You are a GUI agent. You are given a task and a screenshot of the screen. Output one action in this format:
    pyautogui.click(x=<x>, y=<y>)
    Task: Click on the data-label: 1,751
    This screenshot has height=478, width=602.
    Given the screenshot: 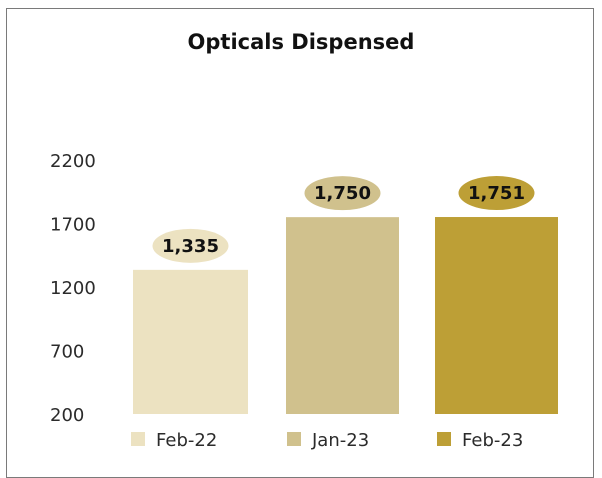 What is the action you would take?
    pyautogui.click(x=496, y=193)
    